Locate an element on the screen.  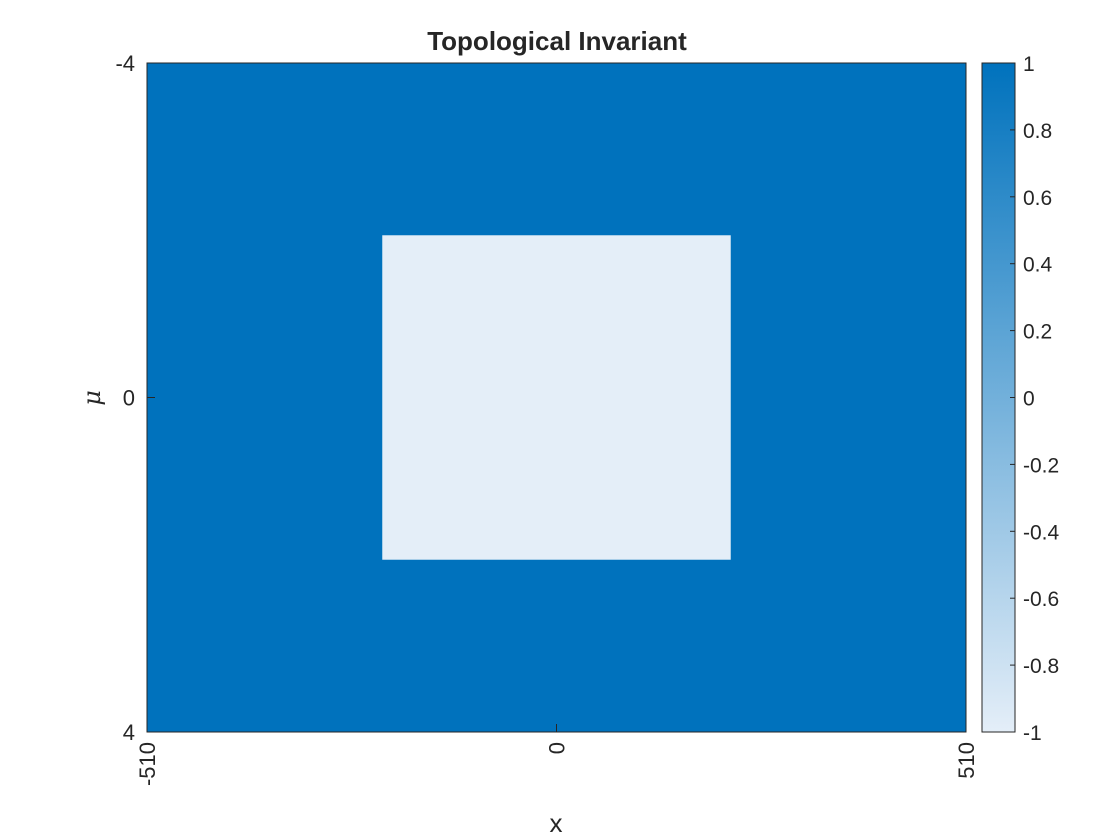
x-tick-label: 510 is located at coordinates (966, 760).